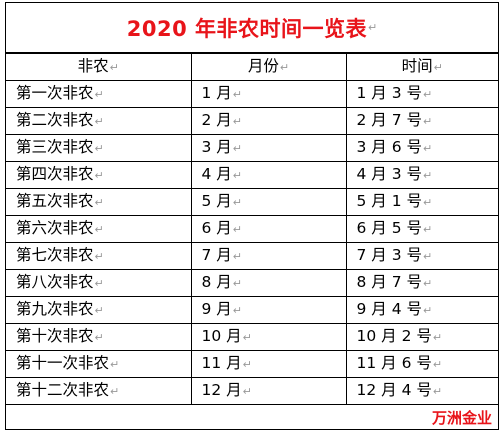 The image size is (502, 434). I want to click on cell-nonfarm: 第十一次非农↵, so click(99, 364).